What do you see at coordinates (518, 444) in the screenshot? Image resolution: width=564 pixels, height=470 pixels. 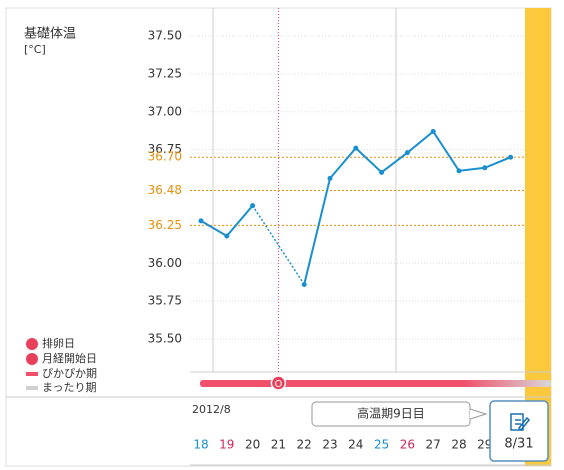 I see `badge-date: 8/31` at bounding box center [518, 444].